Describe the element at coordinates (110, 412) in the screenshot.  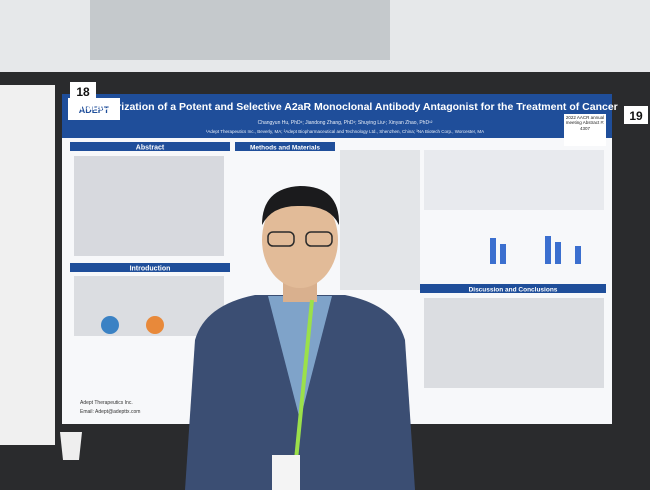
I see `footer-text: Email: Adept@adepttx.com` at that location.